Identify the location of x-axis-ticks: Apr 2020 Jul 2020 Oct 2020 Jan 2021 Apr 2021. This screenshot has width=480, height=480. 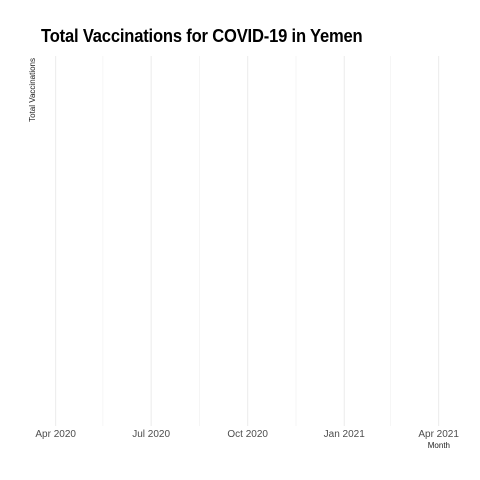
(247, 434).